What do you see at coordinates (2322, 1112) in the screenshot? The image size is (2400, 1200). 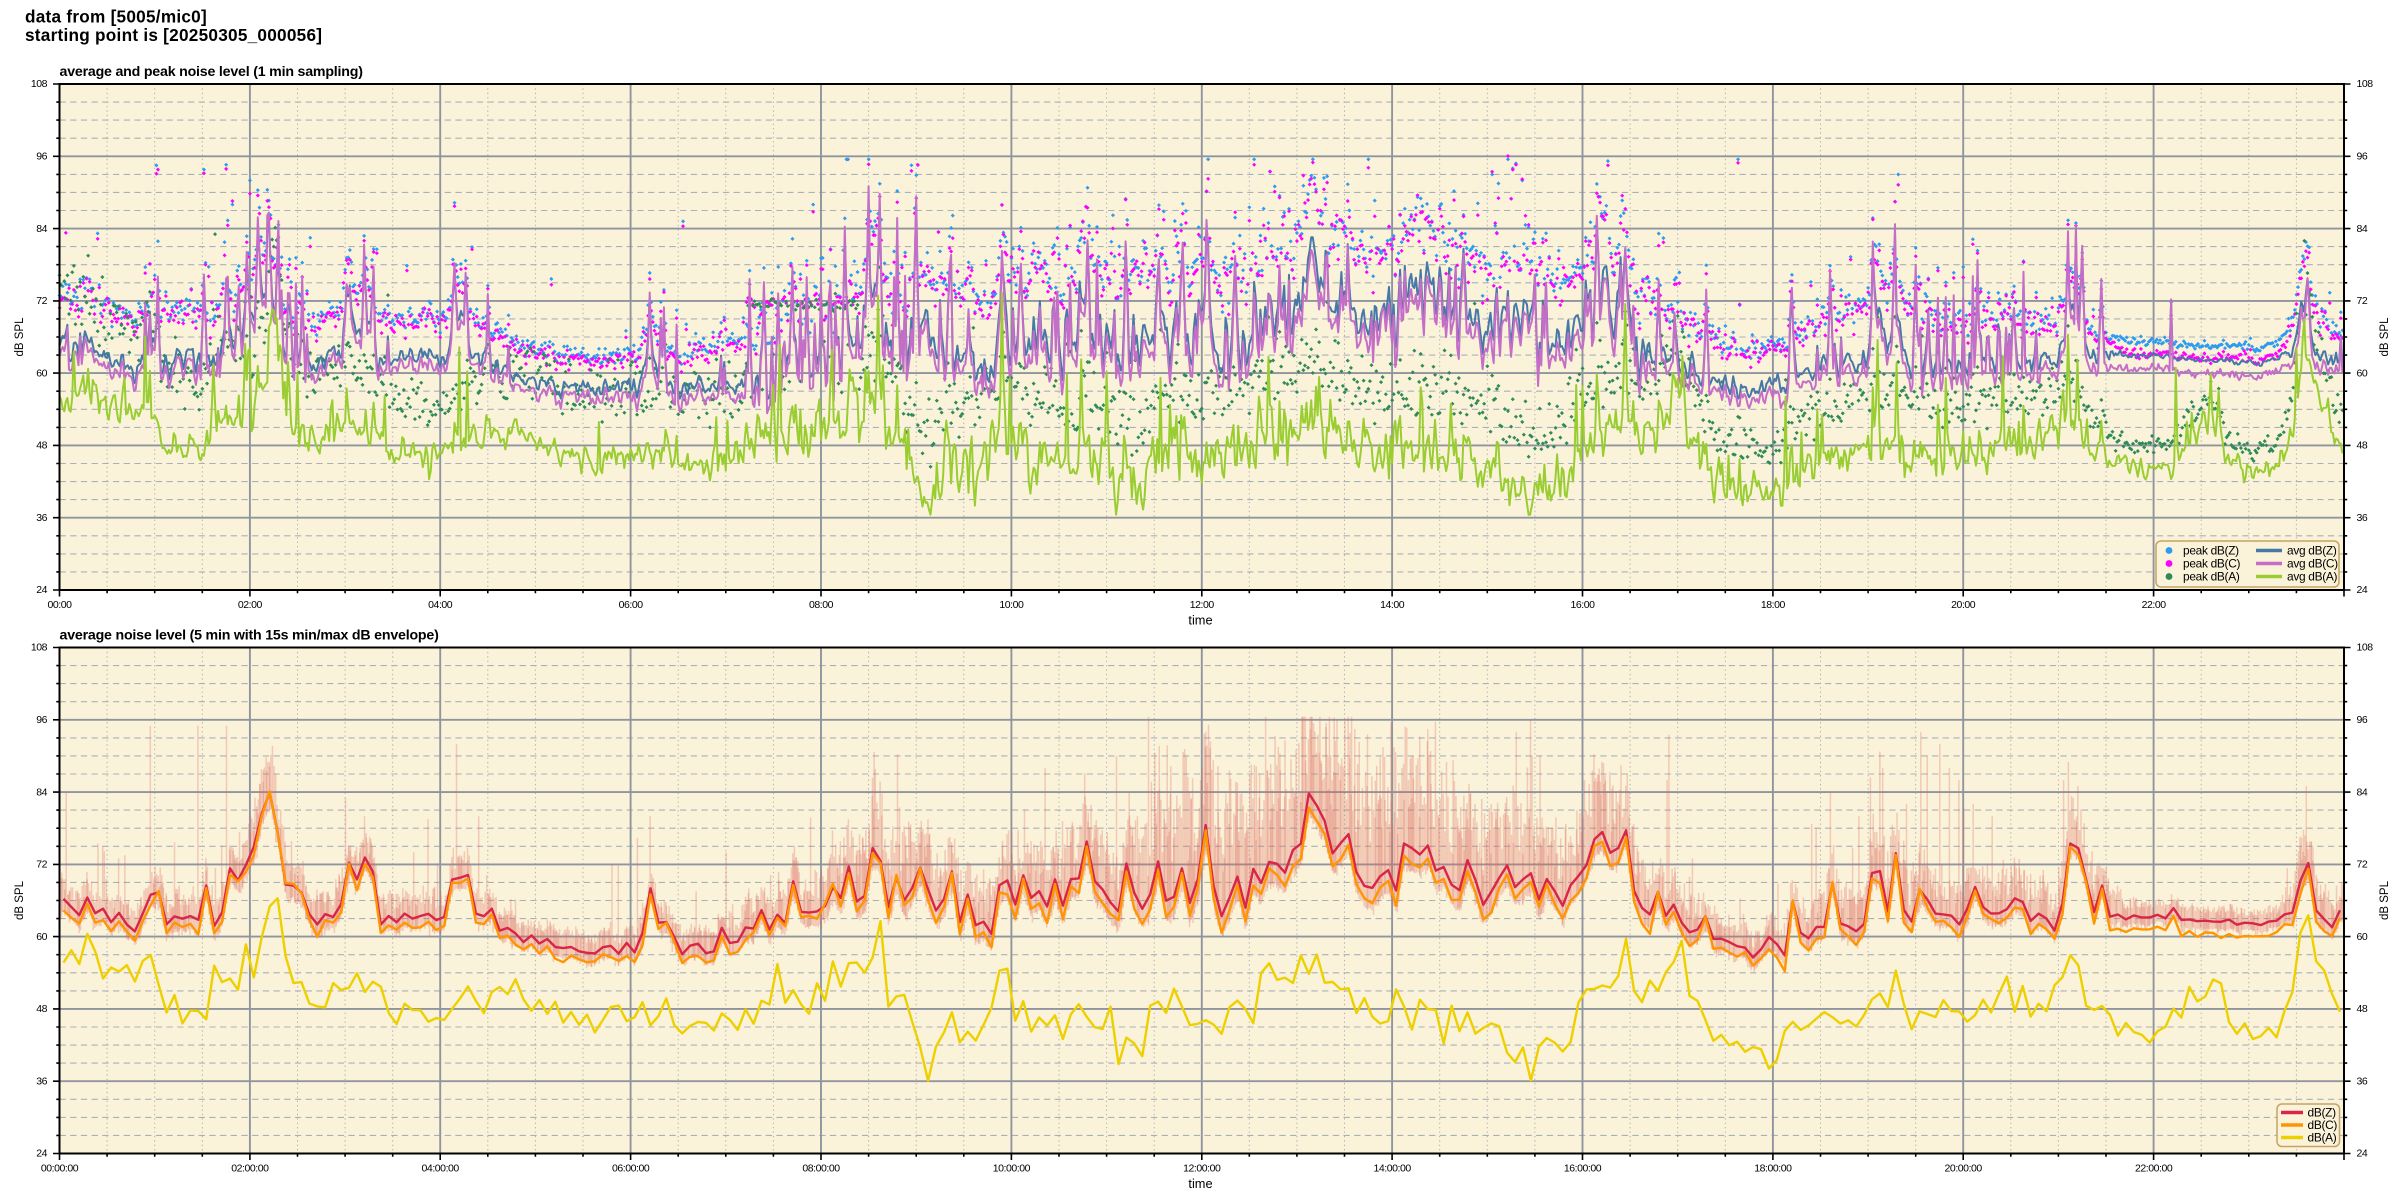 I see `svg-text: dB(Z)` at bounding box center [2322, 1112].